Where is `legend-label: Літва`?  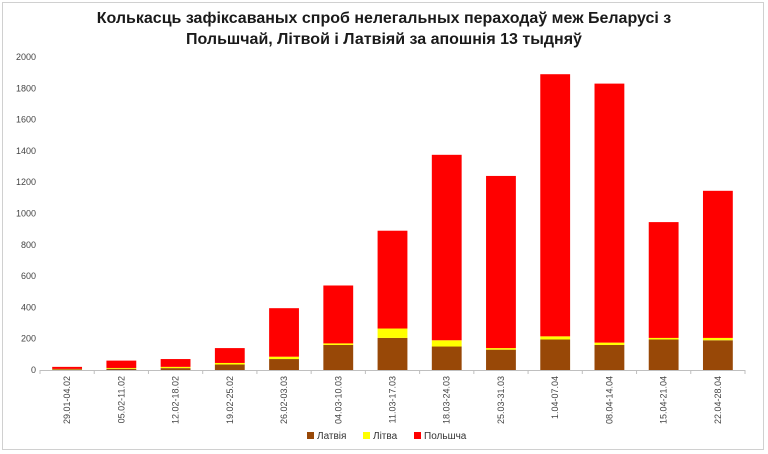 legend-label: Літва is located at coordinates (385, 436).